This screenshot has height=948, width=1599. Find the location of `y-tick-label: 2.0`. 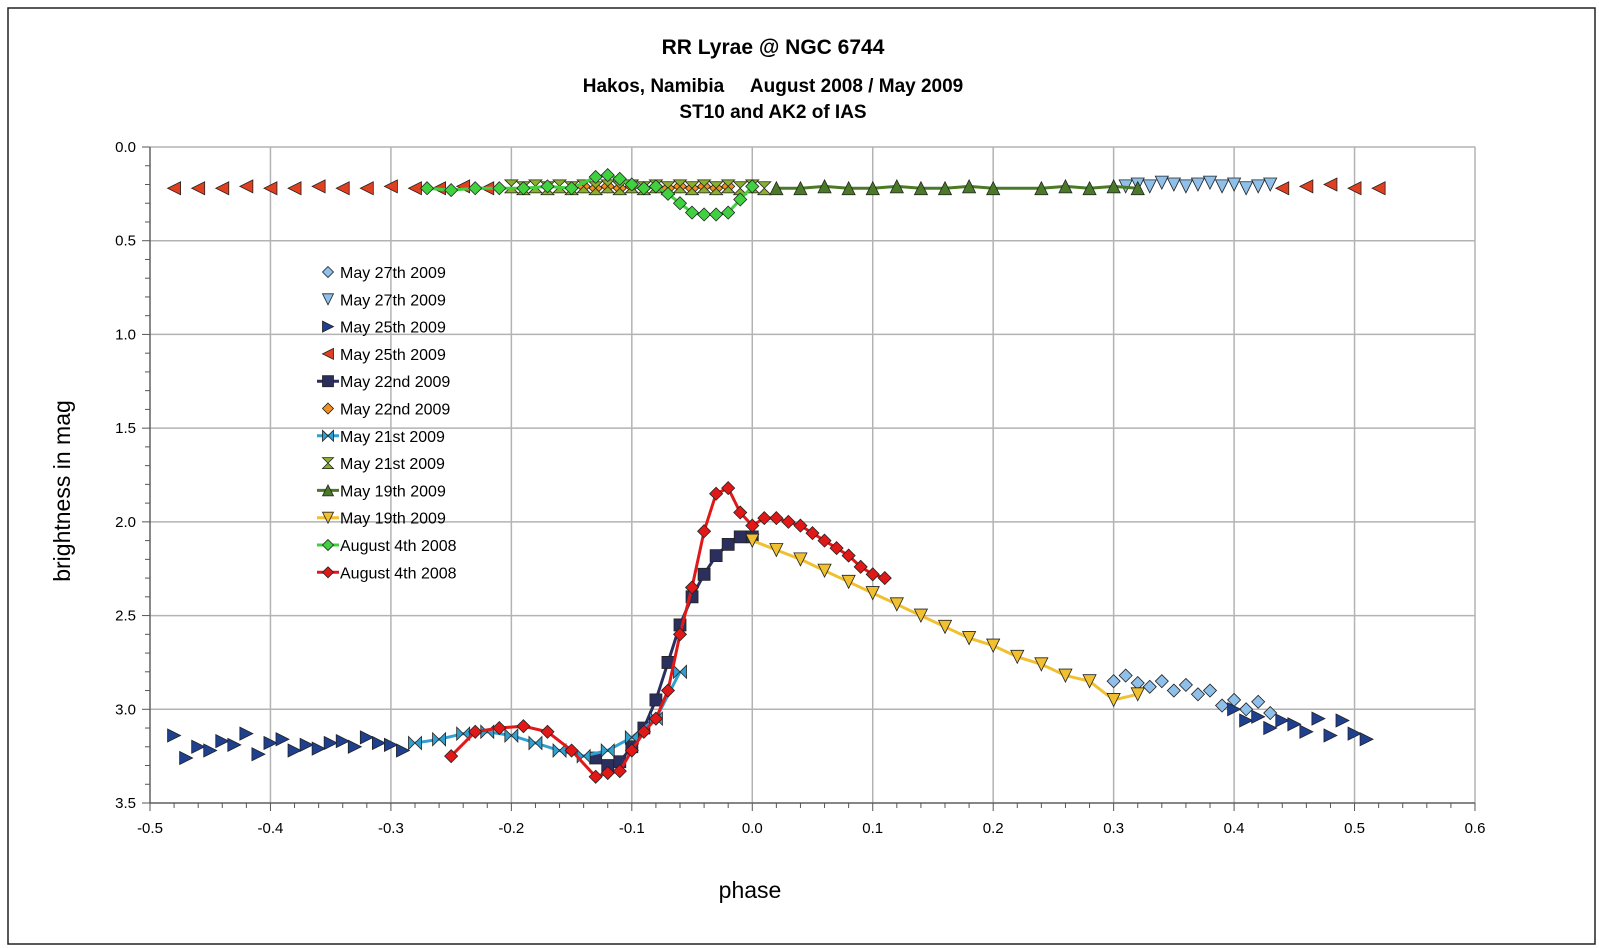

y-tick-label: 2.0 is located at coordinates (125, 522).